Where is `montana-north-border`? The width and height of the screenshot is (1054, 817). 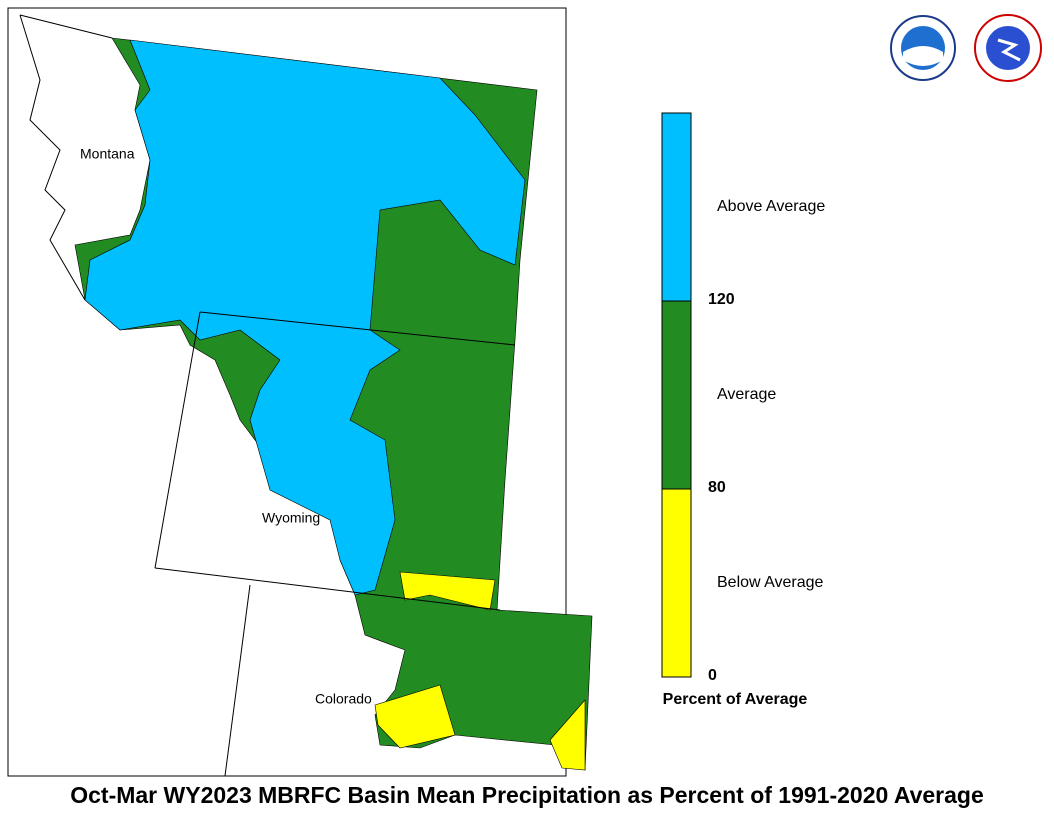
montana-north-border is located at coordinates (66, 26).